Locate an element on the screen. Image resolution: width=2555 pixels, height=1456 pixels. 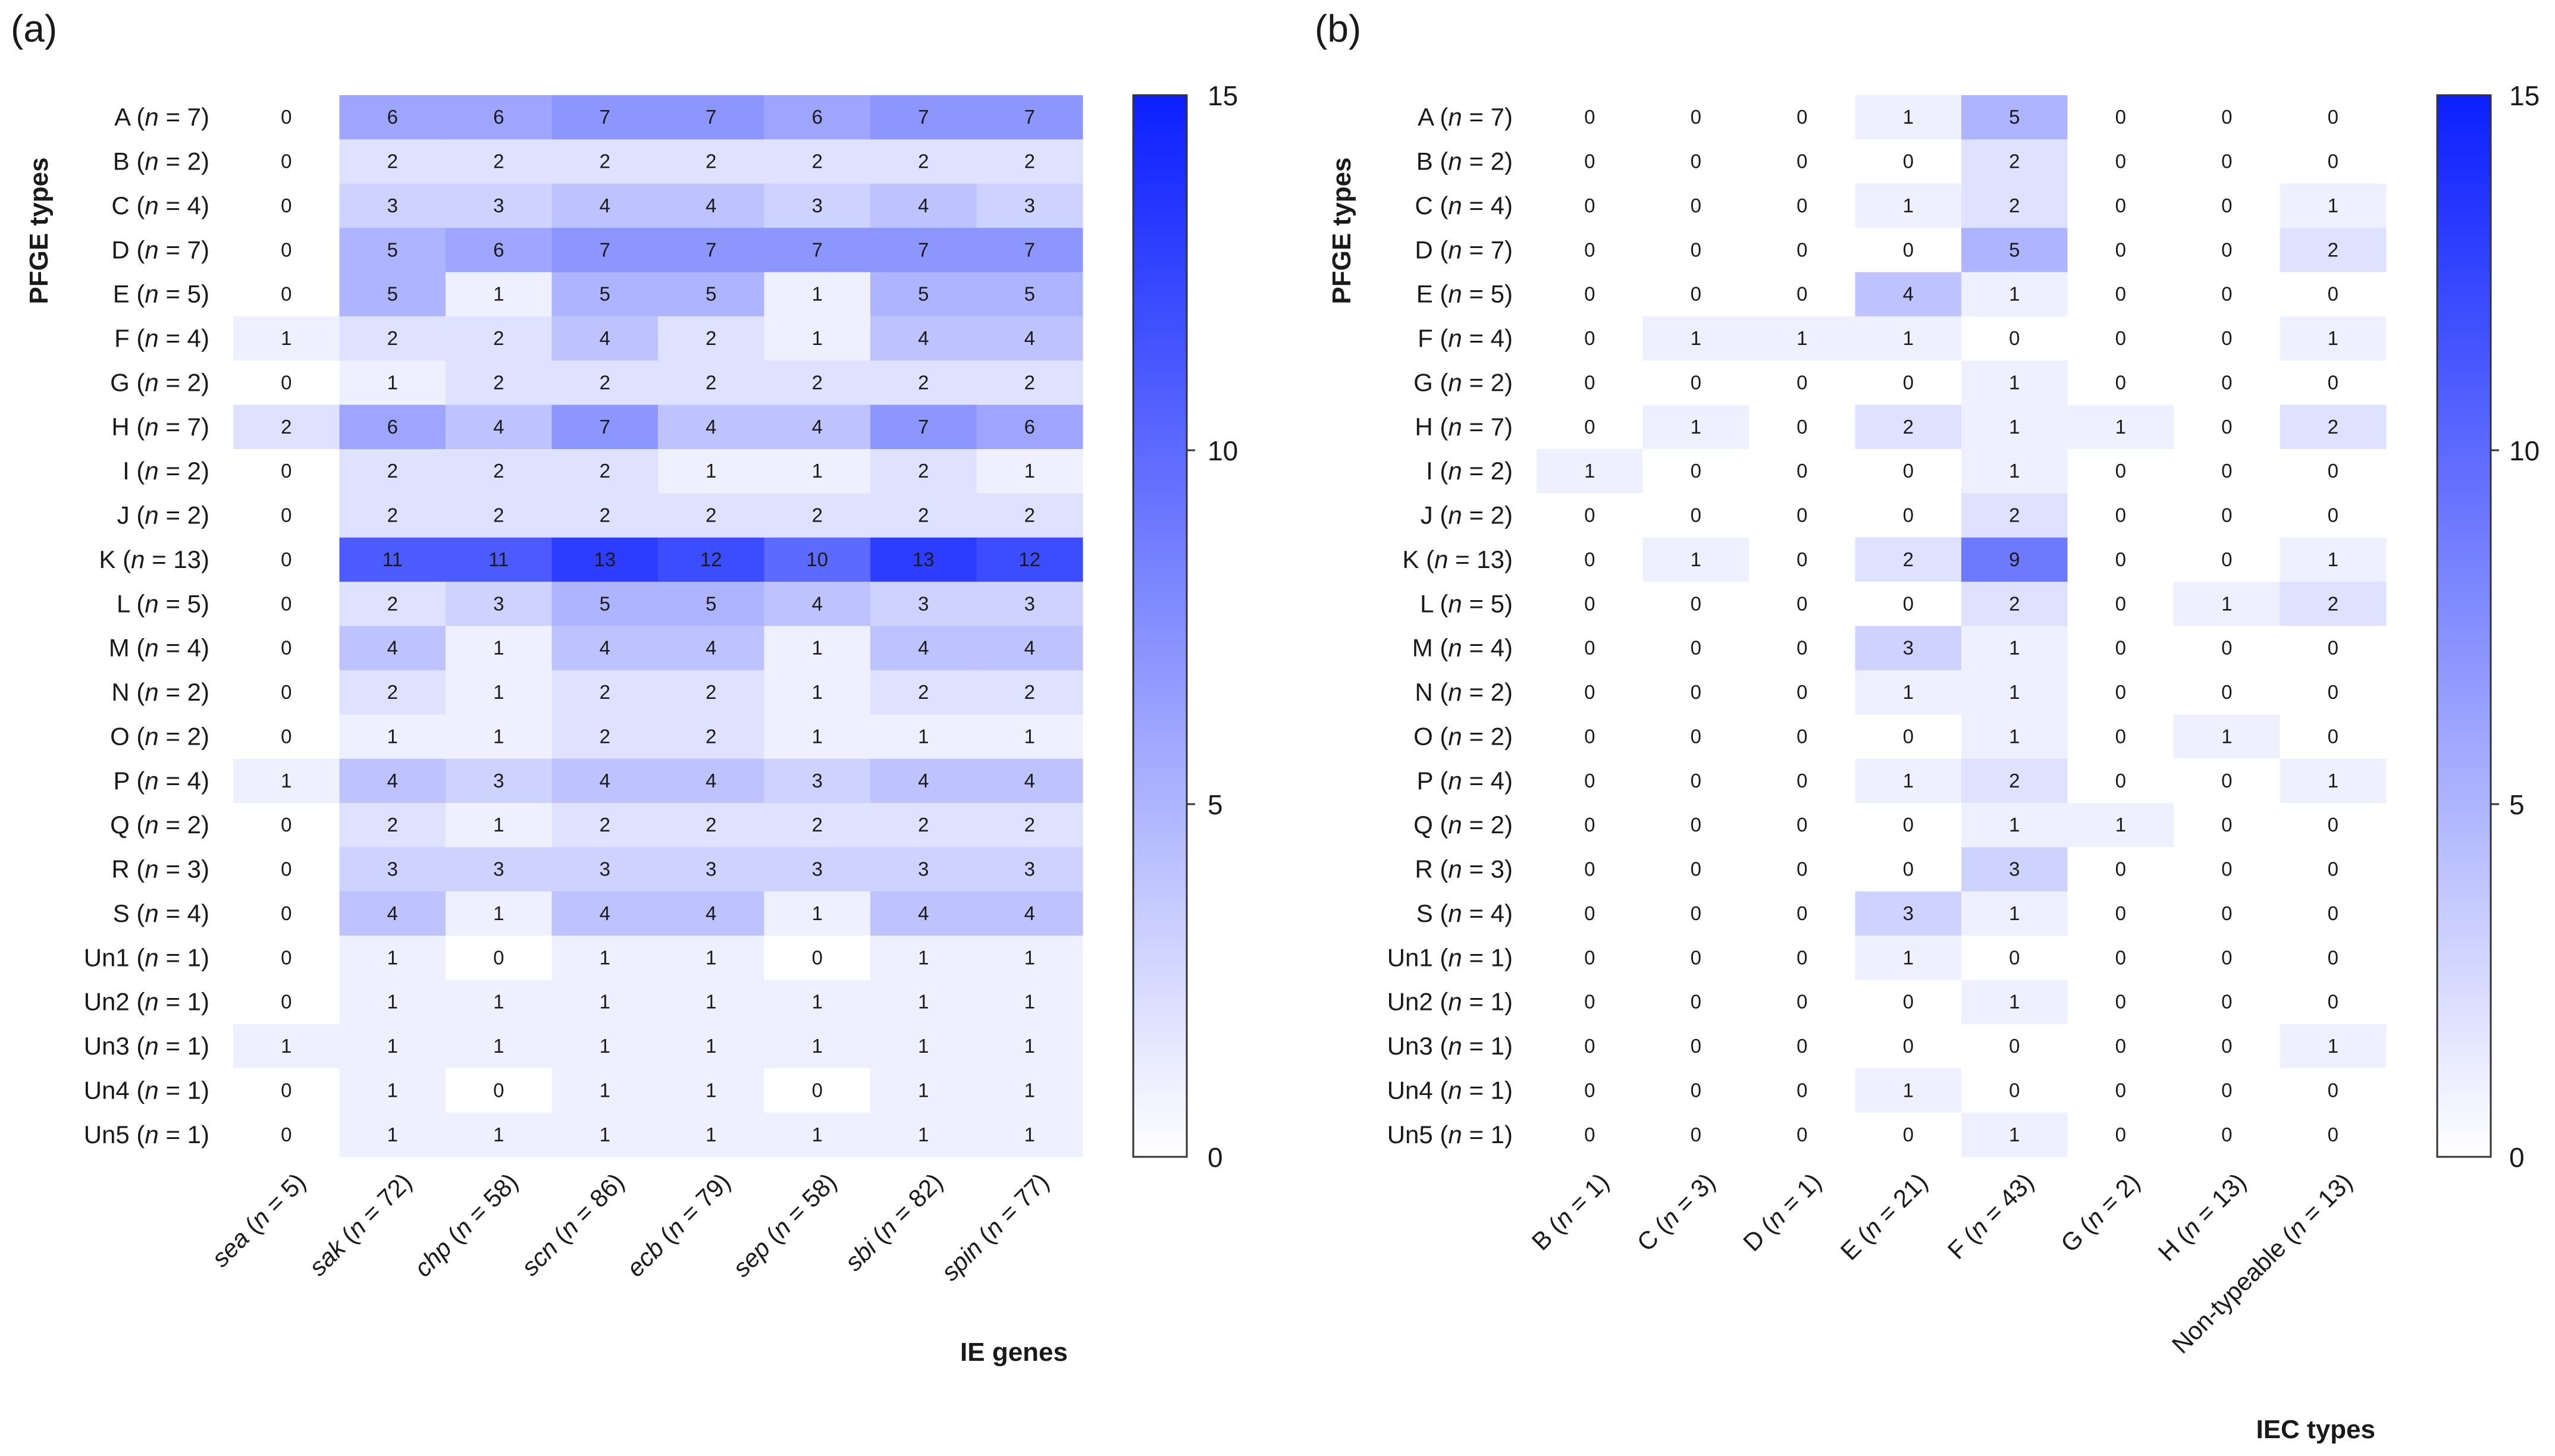
row-label: P (n = 4) is located at coordinates (1465, 781).